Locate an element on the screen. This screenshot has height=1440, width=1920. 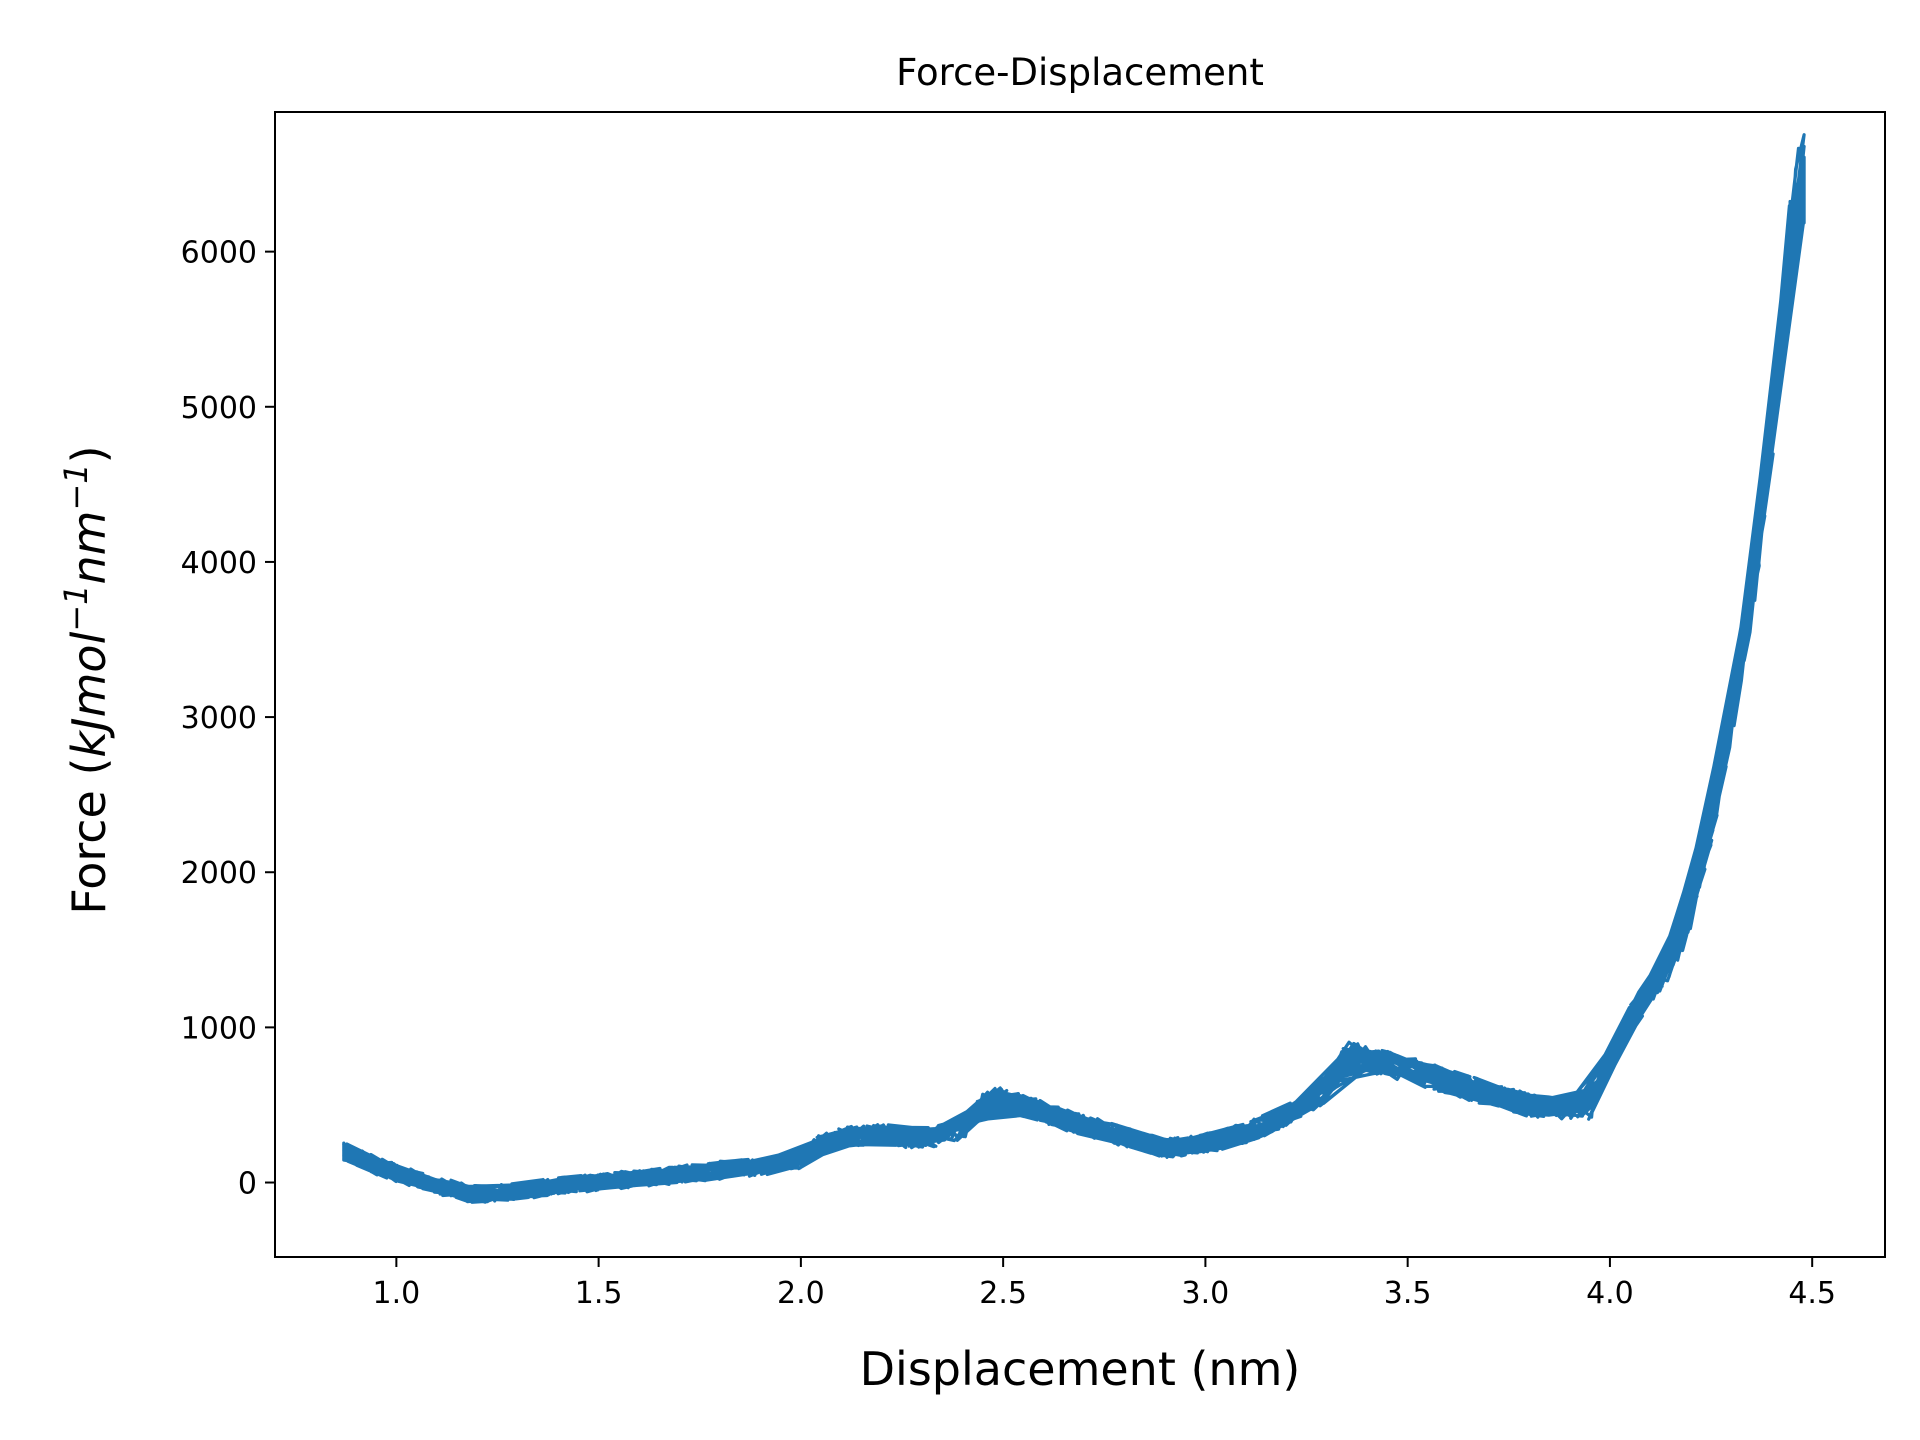
y-axis-label-unit: kJmol is located at coordinates (89, 694).